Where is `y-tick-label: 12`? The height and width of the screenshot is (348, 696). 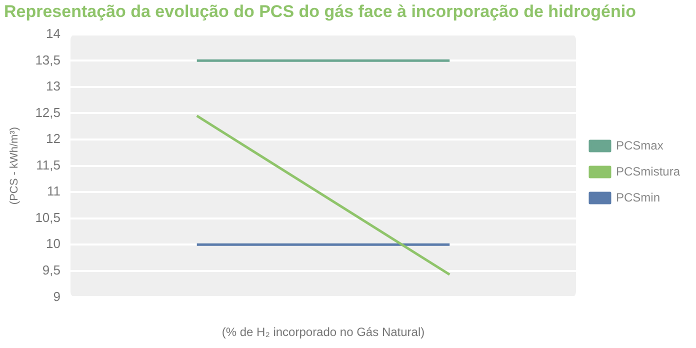
y-tick-label: 12 is located at coordinates (53, 138).